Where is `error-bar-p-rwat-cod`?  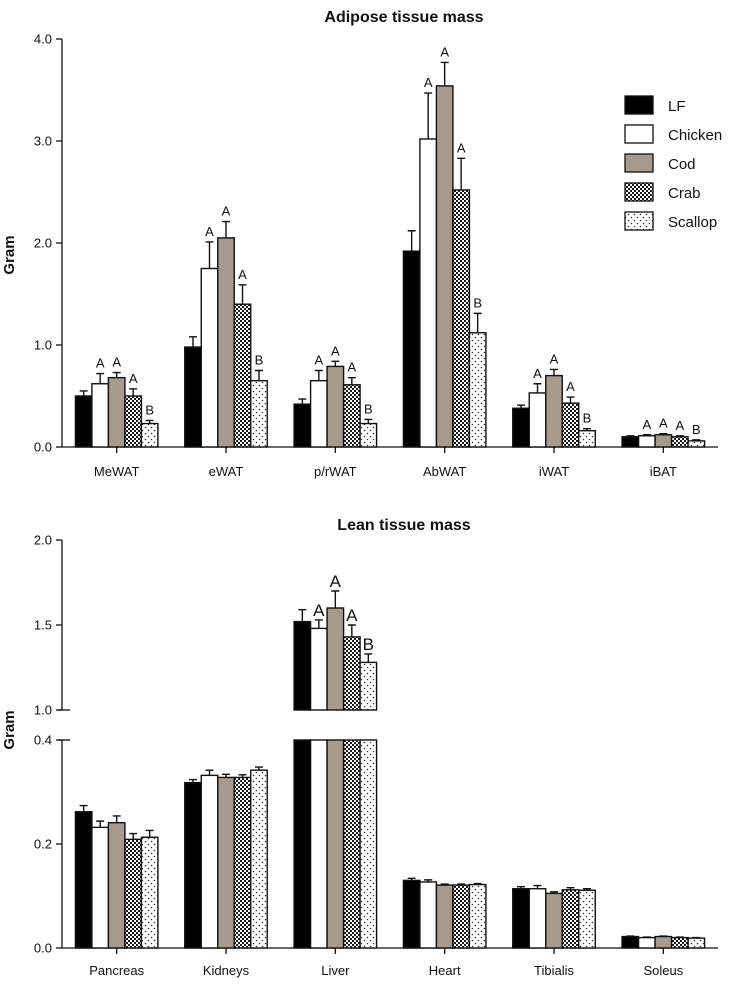 error-bar-p-rwat-cod is located at coordinates (335, 363).